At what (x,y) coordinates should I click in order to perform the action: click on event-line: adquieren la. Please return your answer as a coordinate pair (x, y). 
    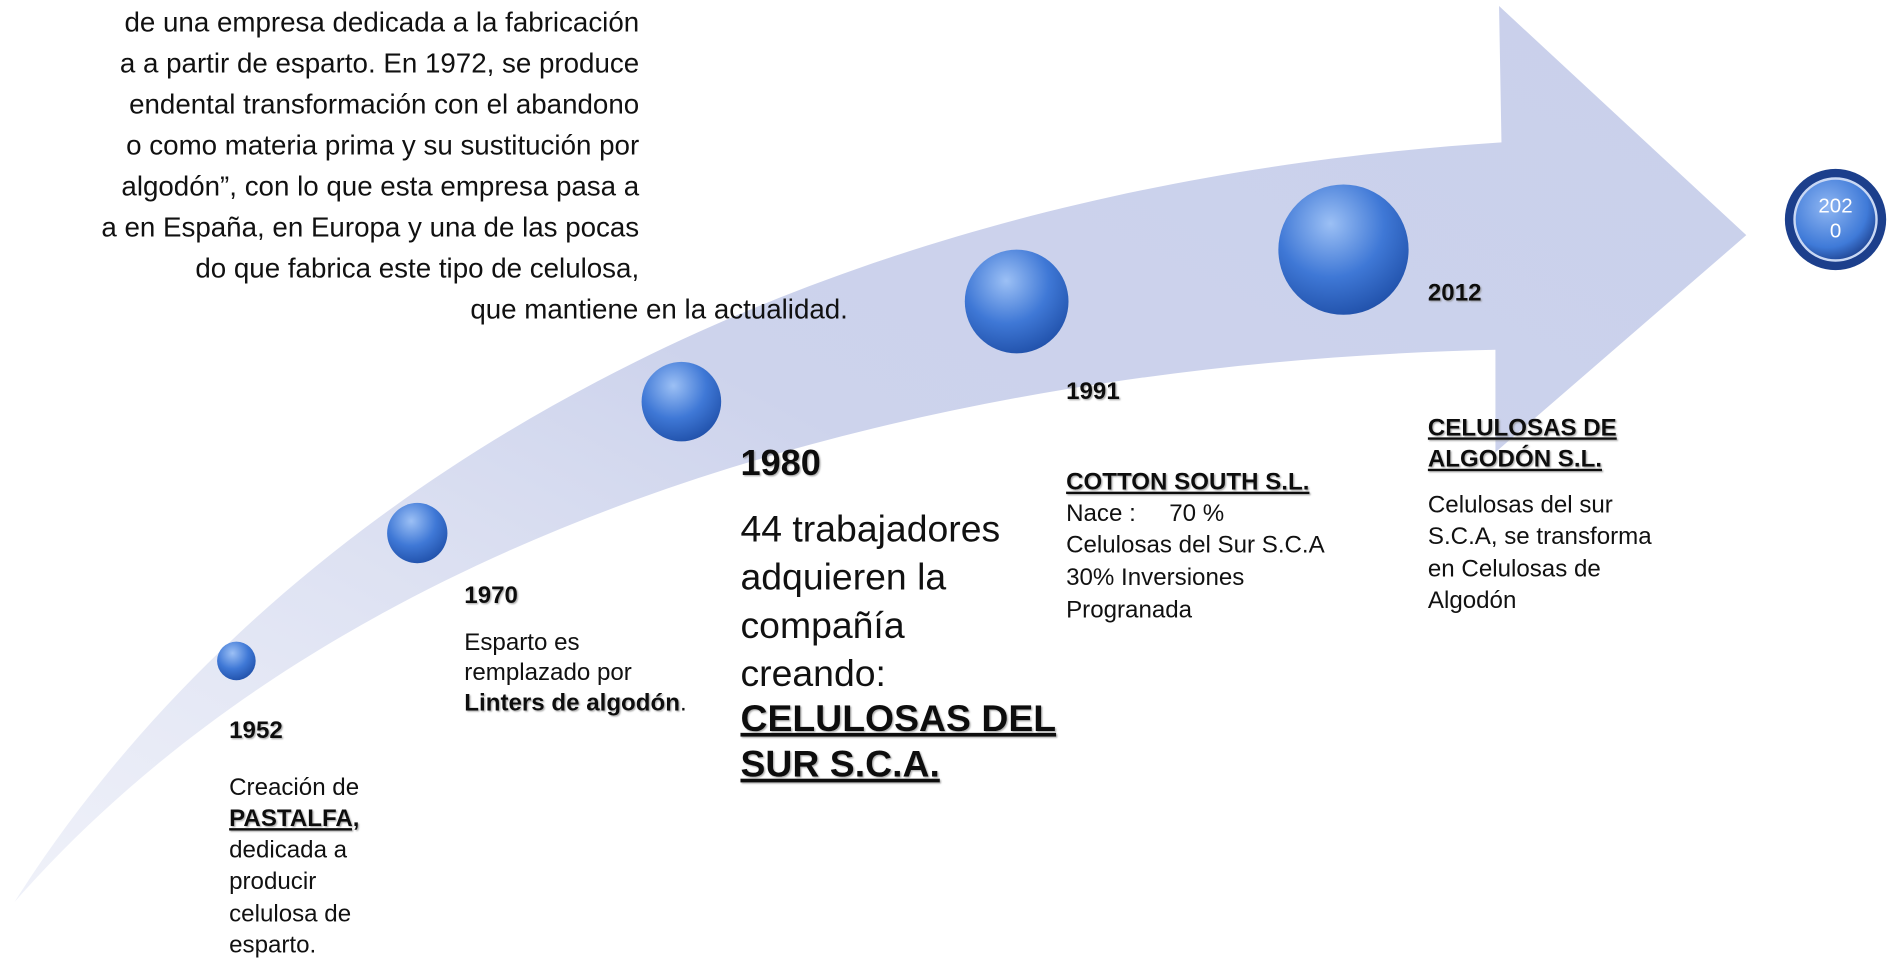
    Looking at the image, I should click on (843, 577).